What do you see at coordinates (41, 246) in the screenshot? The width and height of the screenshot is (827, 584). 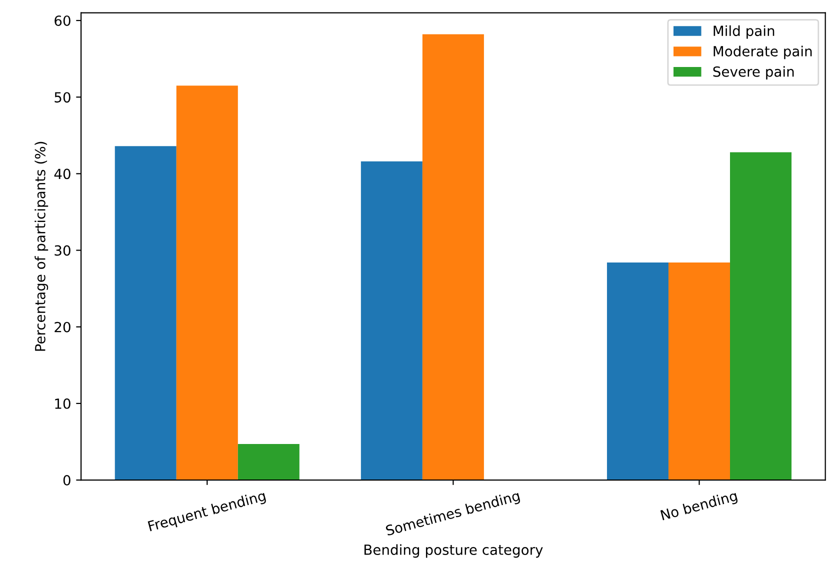 I see `y-axis-title: Percentage of participants (%)` at bounding box center [41, 246].